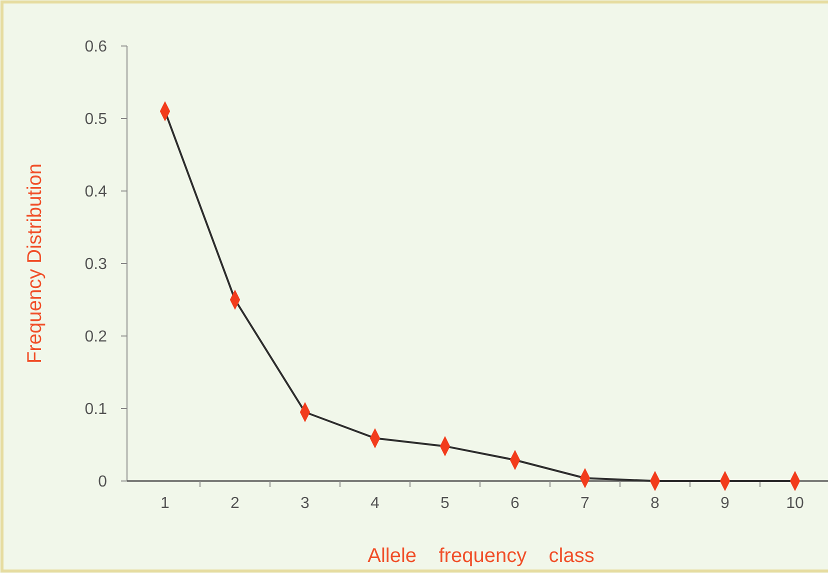 The image size is (828, 573). I want to click on y-tick-label: 0.4, so click(96, 192).